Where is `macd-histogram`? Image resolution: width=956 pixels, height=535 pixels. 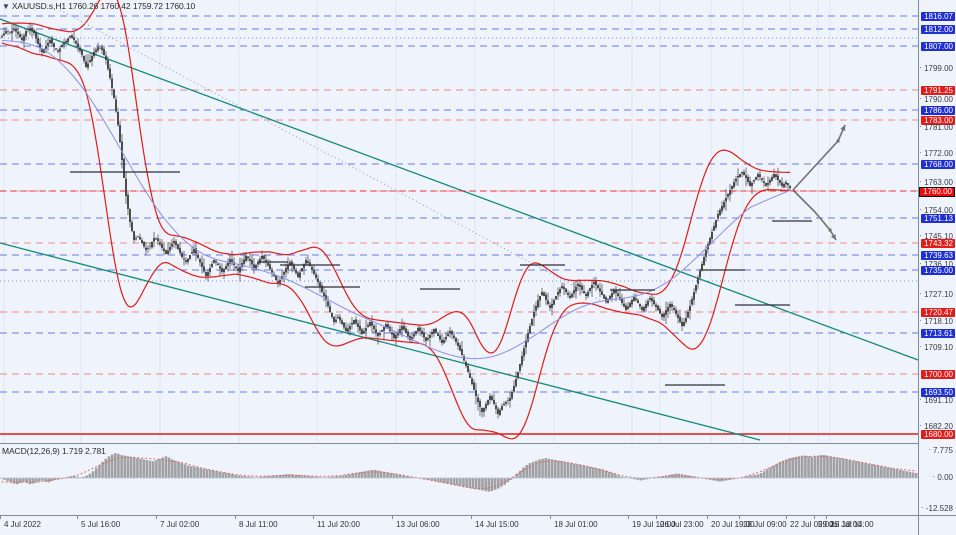 macd-histogram is located at coordinates (459, 472).